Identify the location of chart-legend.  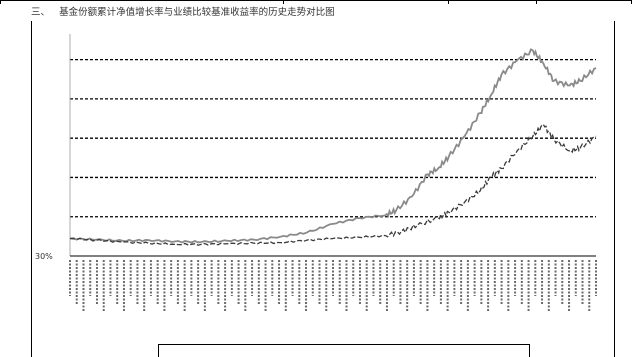
(344, 350).